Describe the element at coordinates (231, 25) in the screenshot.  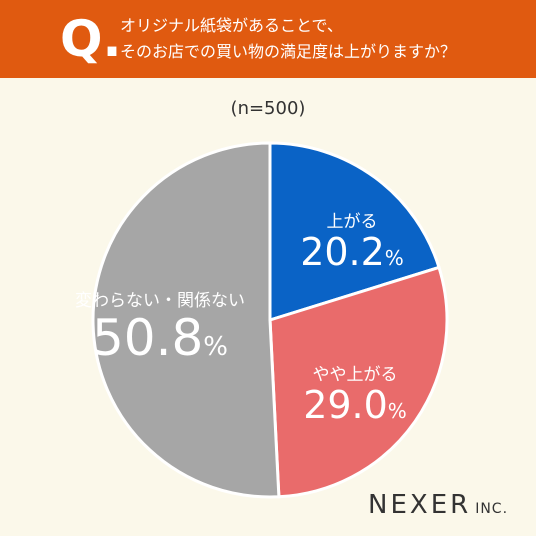
I see `question-line-1: オリジナル紙袋があることで、` at that location.